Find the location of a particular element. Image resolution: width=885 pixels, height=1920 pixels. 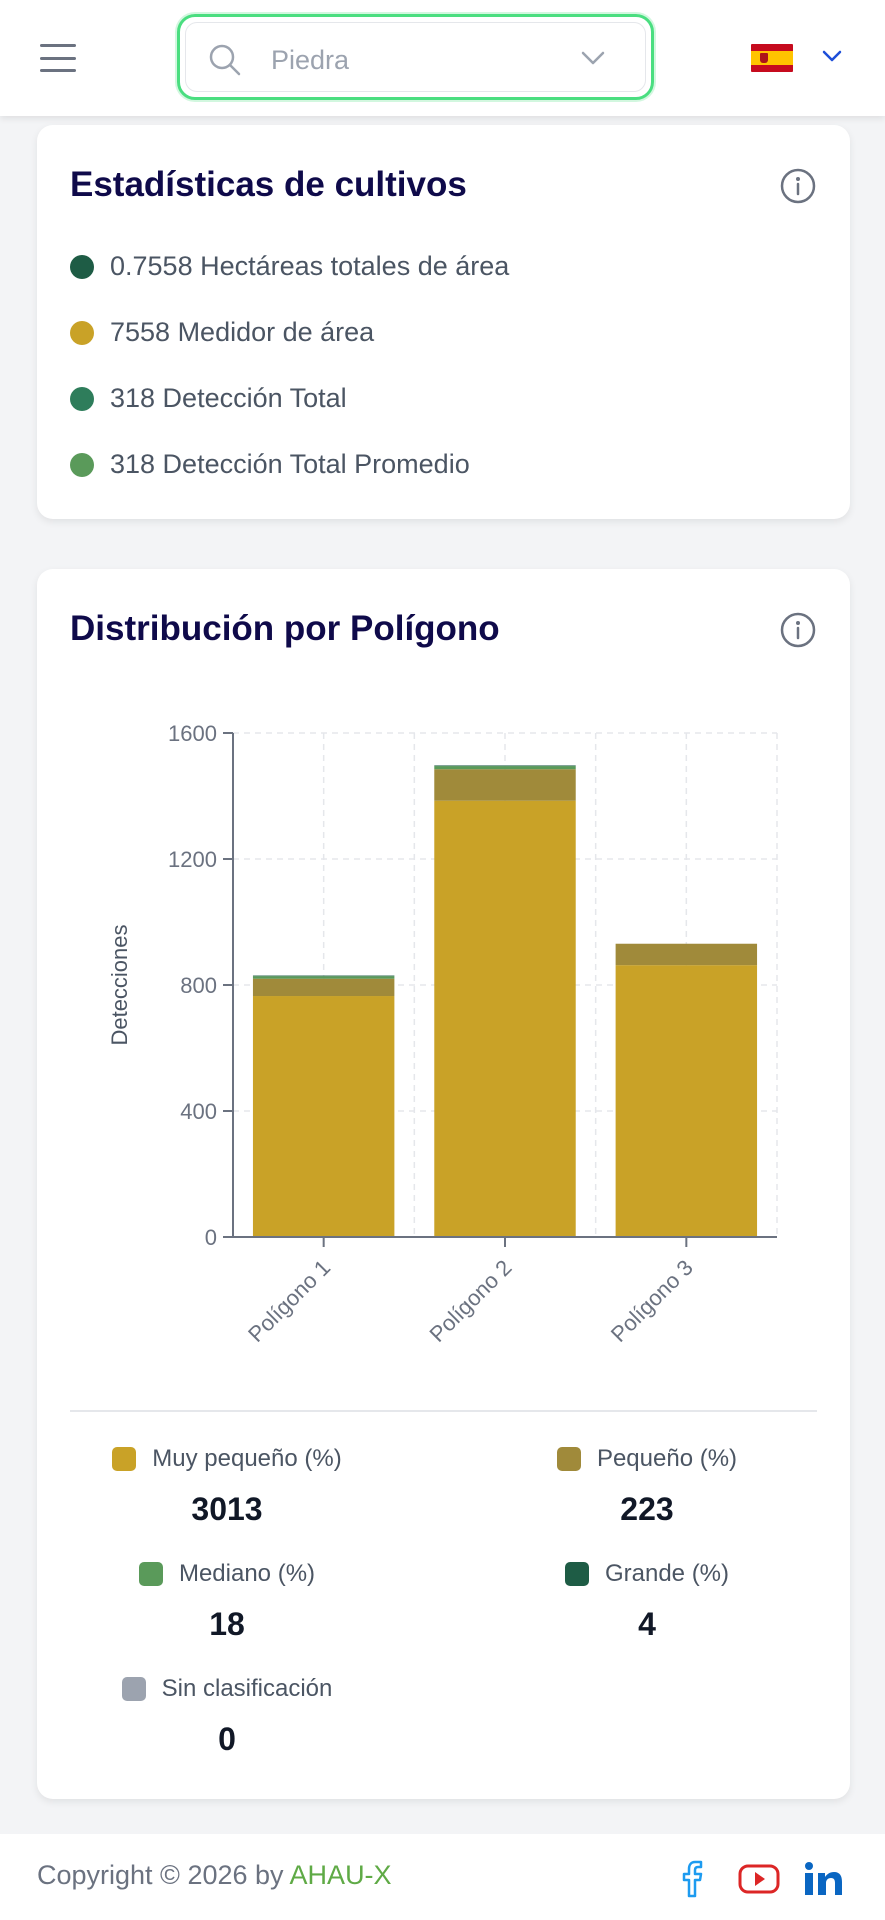

x-tick-label: Polígono 2 is located at coordinates (470, 1301).